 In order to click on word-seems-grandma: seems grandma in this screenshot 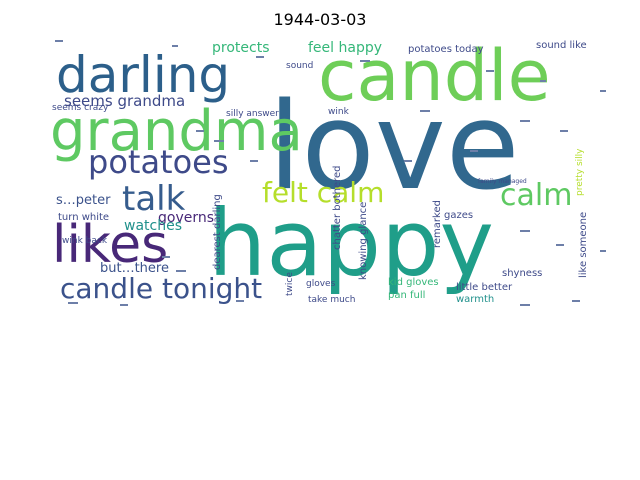, I will do `click(124, 101)`.